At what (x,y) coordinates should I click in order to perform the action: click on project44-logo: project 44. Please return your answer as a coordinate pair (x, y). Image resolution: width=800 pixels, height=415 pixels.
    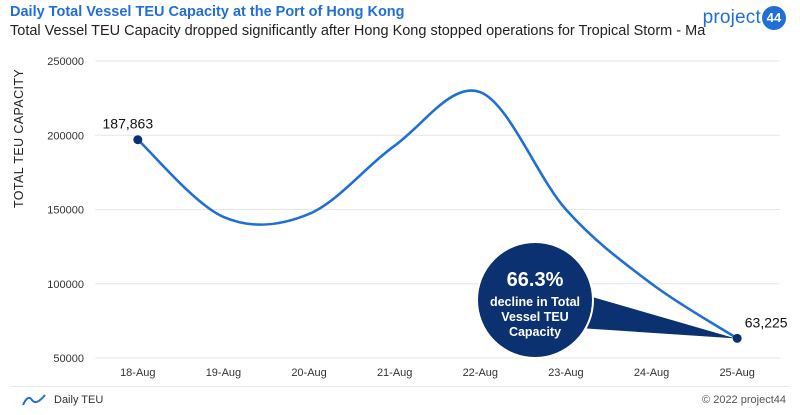
    Looking at the image, I should click on (744, 18).